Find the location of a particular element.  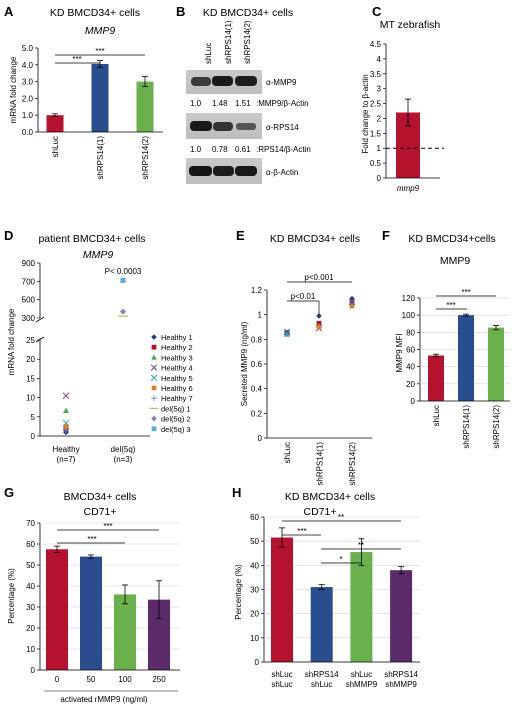

panel-d-group-1-n: (n=7) is located at coordinates (66, 459).